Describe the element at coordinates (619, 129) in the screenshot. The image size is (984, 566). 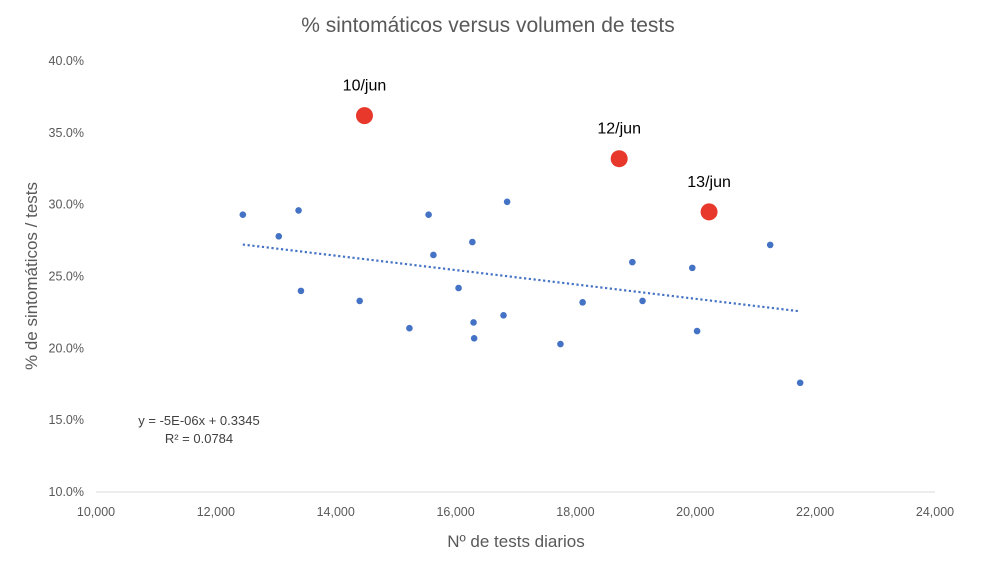
I see `point-label: 12/jun` at that location.